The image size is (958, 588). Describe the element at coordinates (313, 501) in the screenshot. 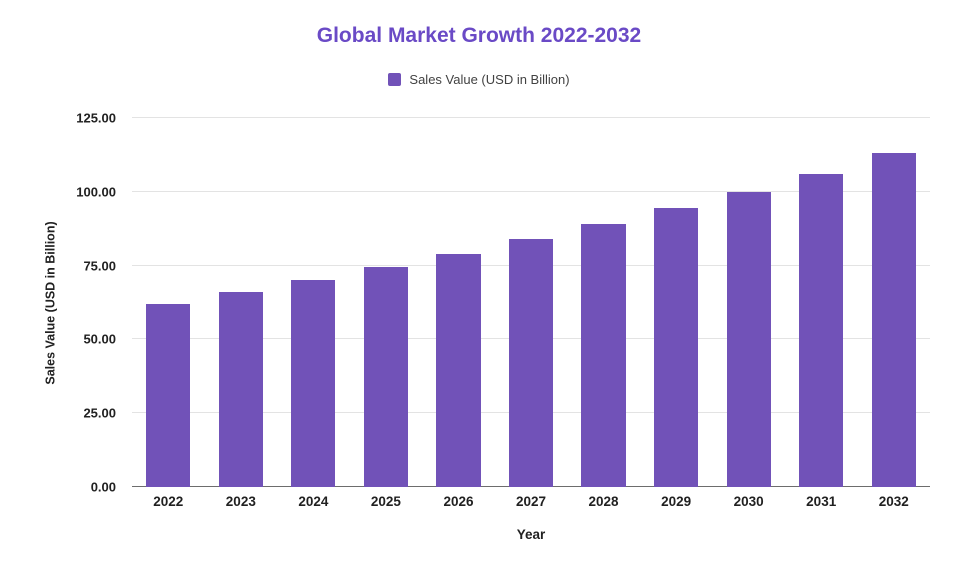

I see `x-tick-label: 2024` at that location.